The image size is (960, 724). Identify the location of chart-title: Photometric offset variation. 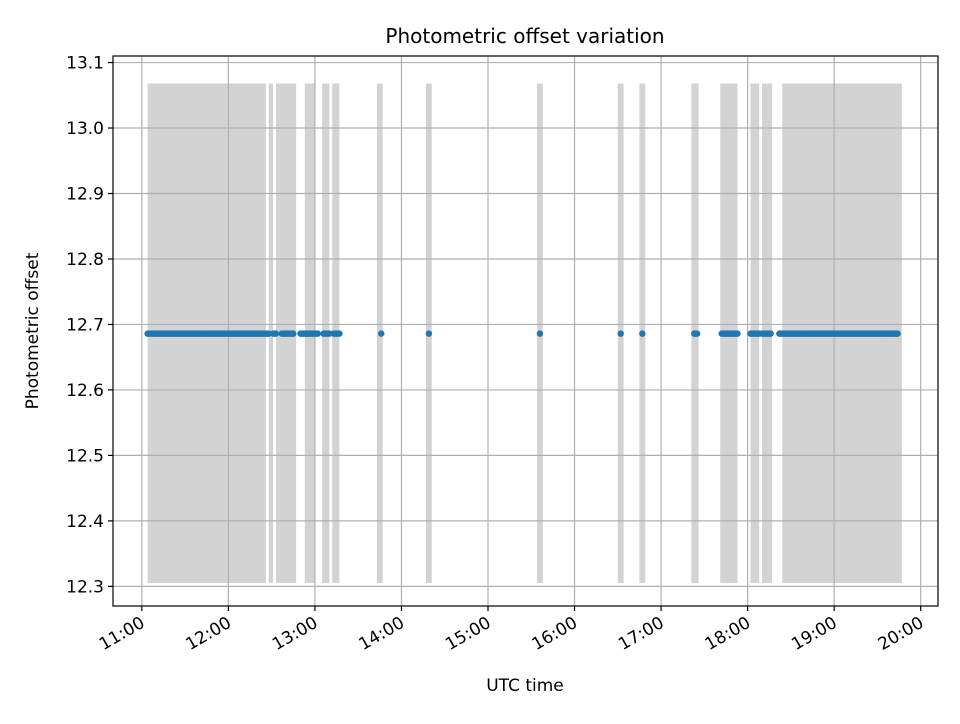
(524, 36).